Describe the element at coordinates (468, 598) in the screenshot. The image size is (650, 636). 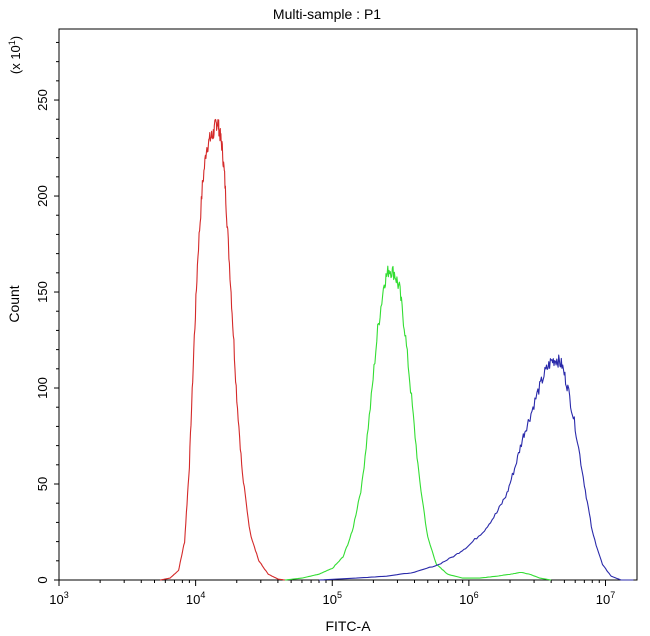
I see `x-tick-label: 10⁶` at that location.